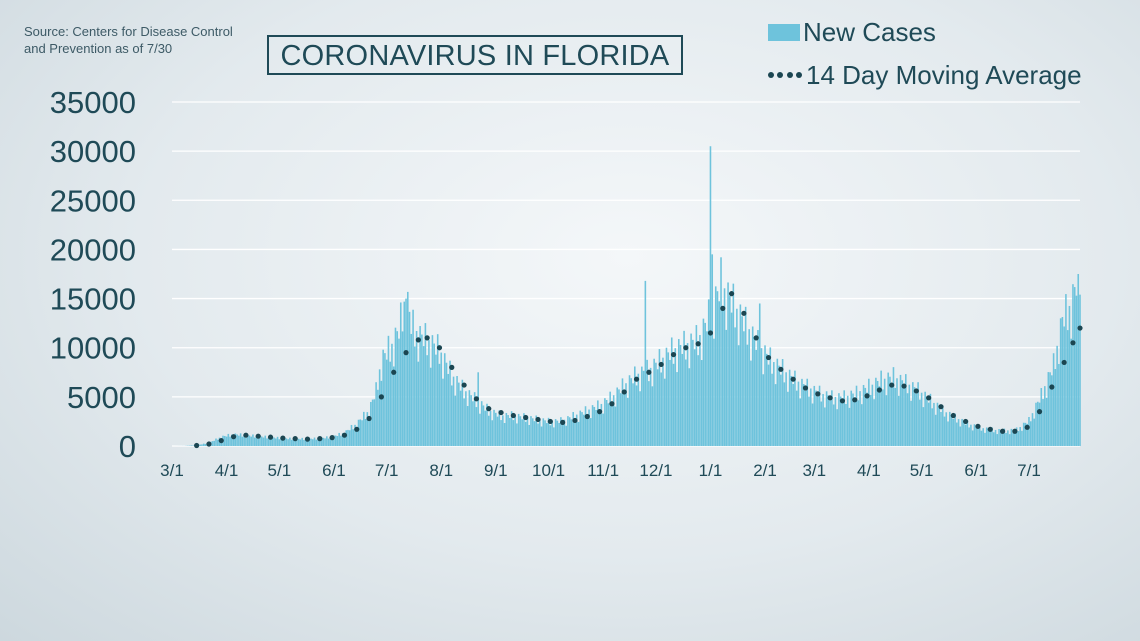 The width and height of the screenshot is (1140, 641). What do you see at coordinates (655, 470) in the screenshot?
I see `x-tick-label: 12/1` at bounding box center [655, 470].